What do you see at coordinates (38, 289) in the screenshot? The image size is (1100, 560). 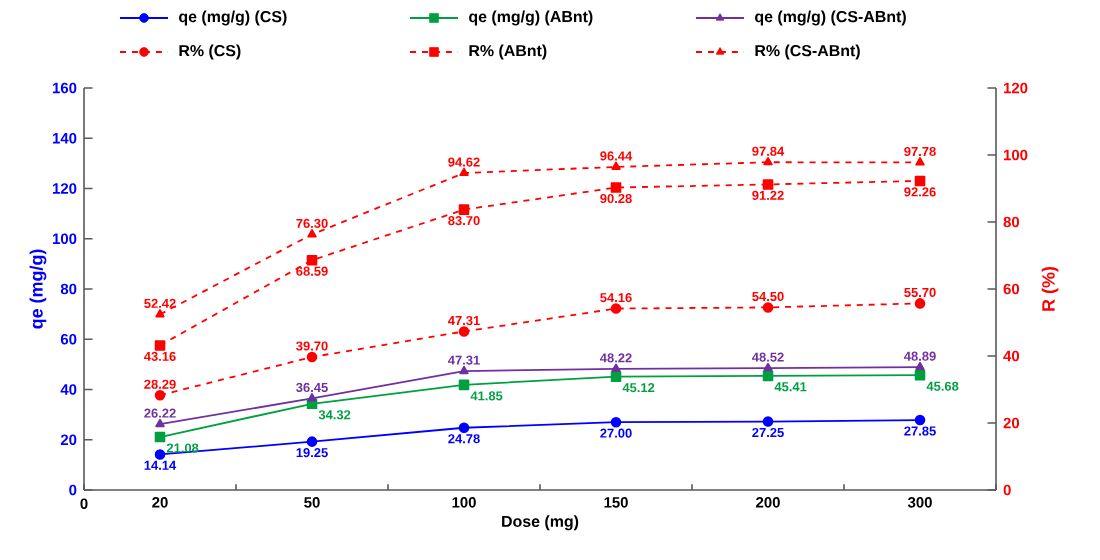 I see `y-axis-title: qe (mg/g)` at bounding box center [38, 289].